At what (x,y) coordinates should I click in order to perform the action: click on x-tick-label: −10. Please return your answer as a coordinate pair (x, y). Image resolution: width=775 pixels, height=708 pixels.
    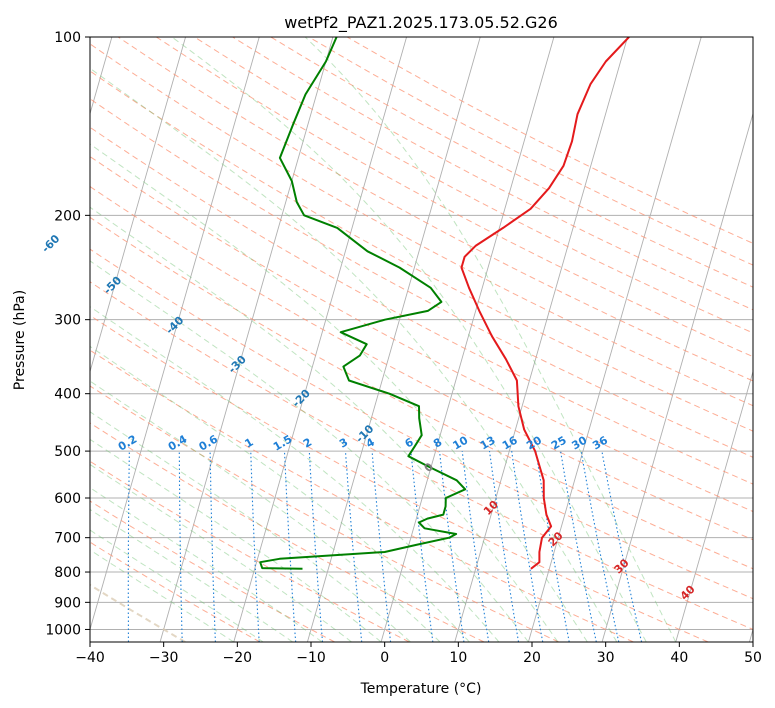
    Looking at the image, I should click on (311, 658).